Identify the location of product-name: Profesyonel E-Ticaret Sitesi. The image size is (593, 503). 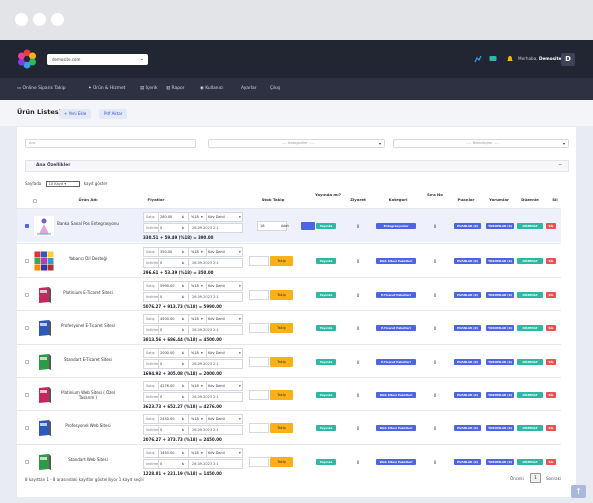
(88, 325).